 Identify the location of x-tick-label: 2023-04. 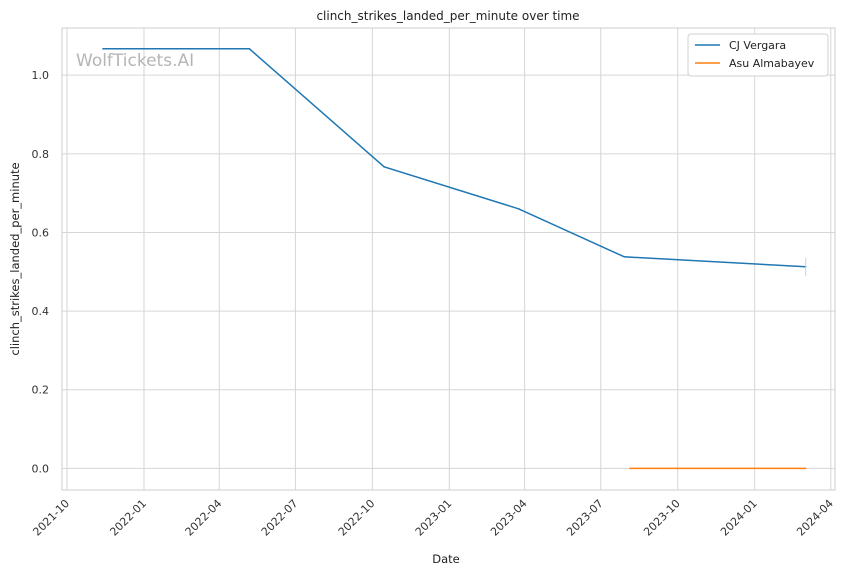
(509, 518).